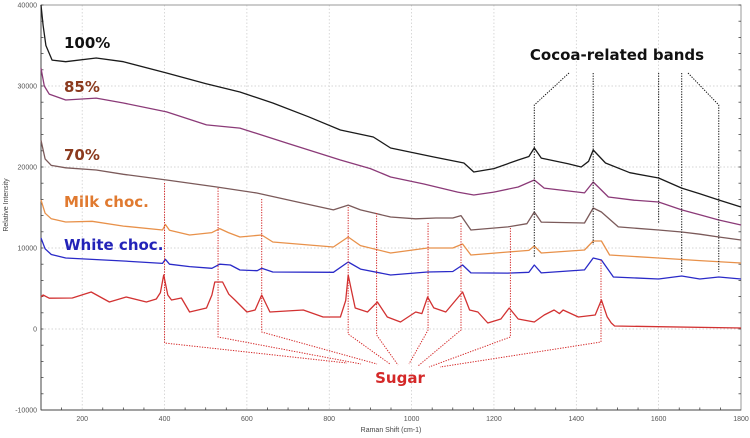 This screenshot has height=438, width=750. What do you see at coordinates (659, 419) in the screenshot?
I see `x-tick-label: 1600` at bounding box center [659, 419].